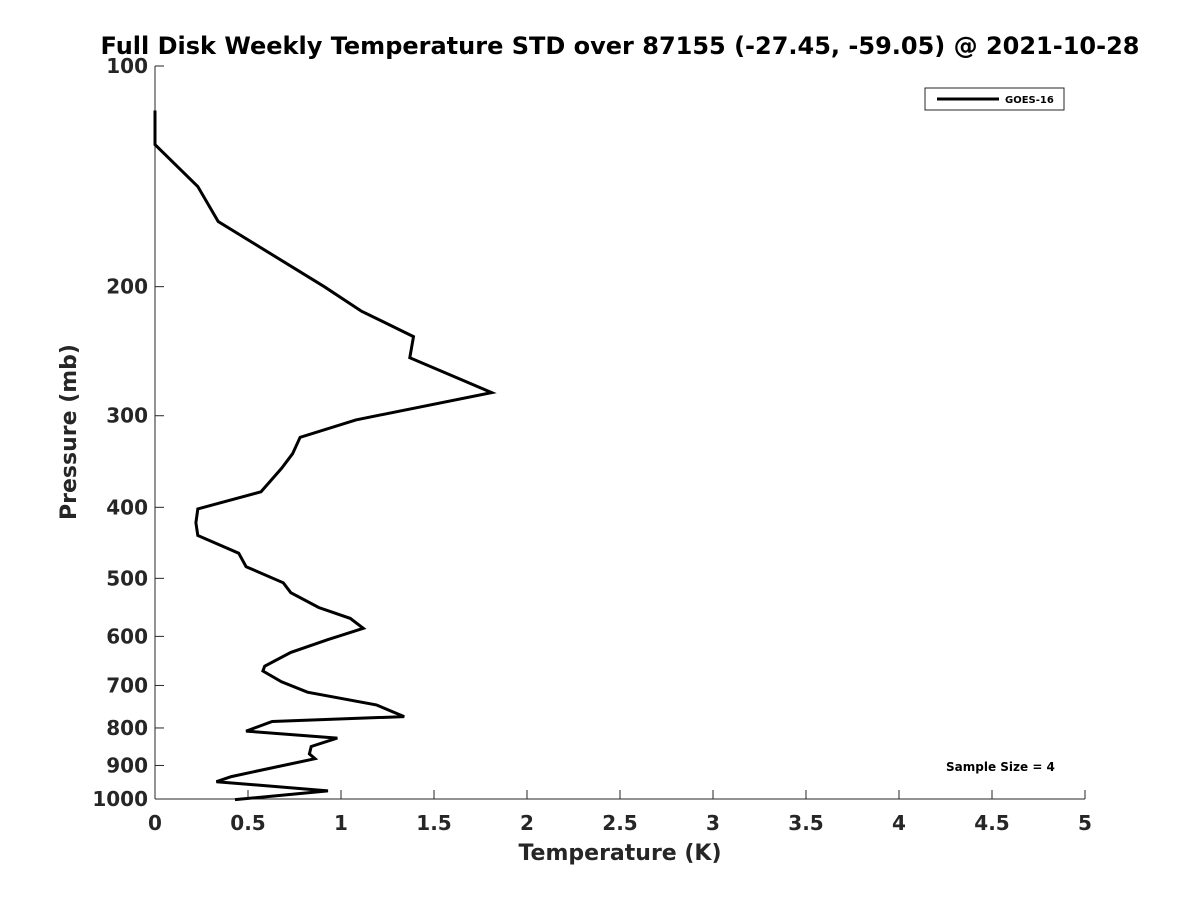  Describe the element at coordinates (127, 685) in the screenshot. I see `y-tick-label: 700` at that location.